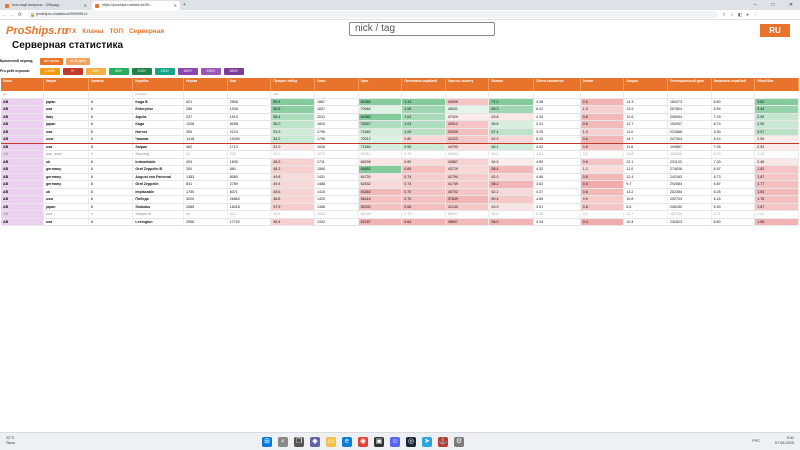 This screenshot has height=450, width=800. I want to click on table-cell: Graf Zeppelin, so click(158, 184).